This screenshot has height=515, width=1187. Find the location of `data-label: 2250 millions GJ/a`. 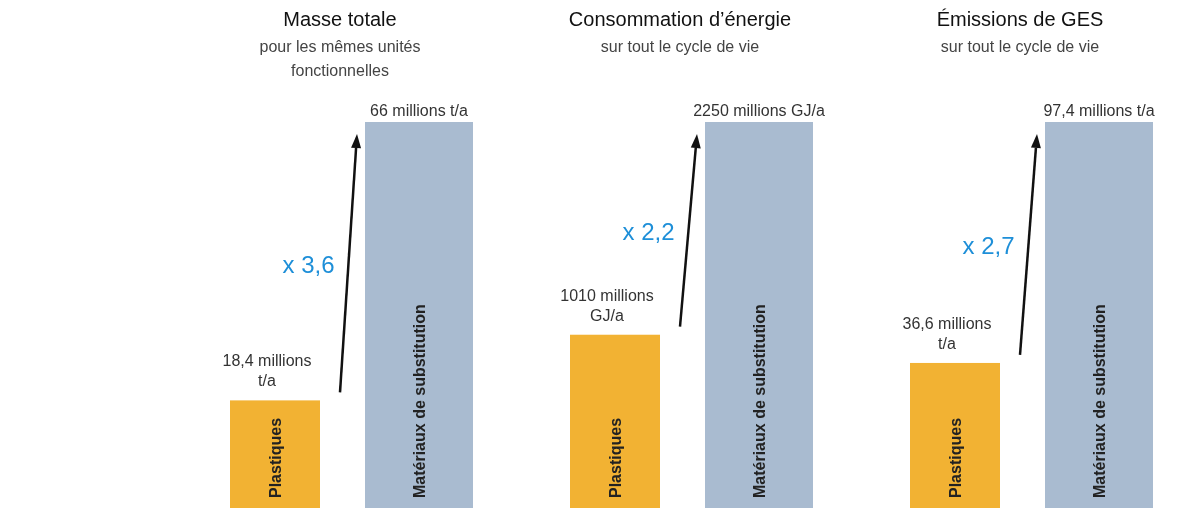

data-label: 2250 millions GJ/a is located at coordinates (759, 110).